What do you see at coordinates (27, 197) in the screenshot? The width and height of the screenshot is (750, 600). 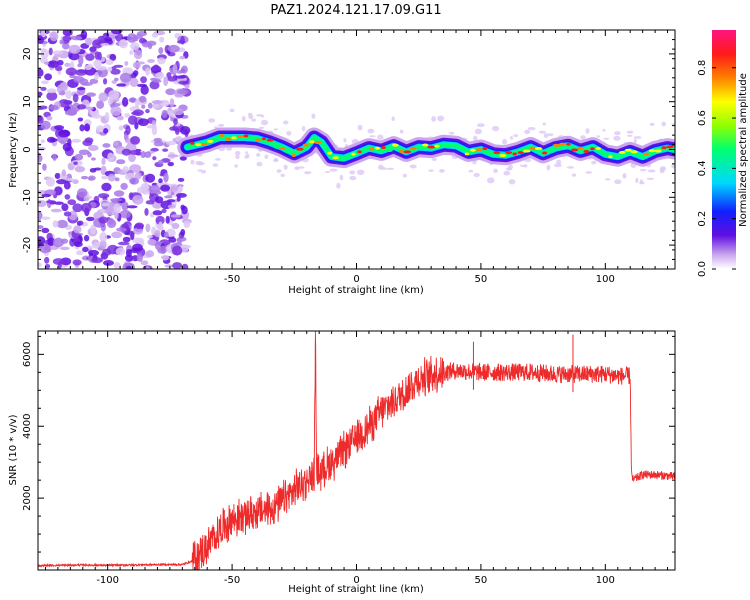 I see `y-tick-label: -10` at bounding box center [27, 197].